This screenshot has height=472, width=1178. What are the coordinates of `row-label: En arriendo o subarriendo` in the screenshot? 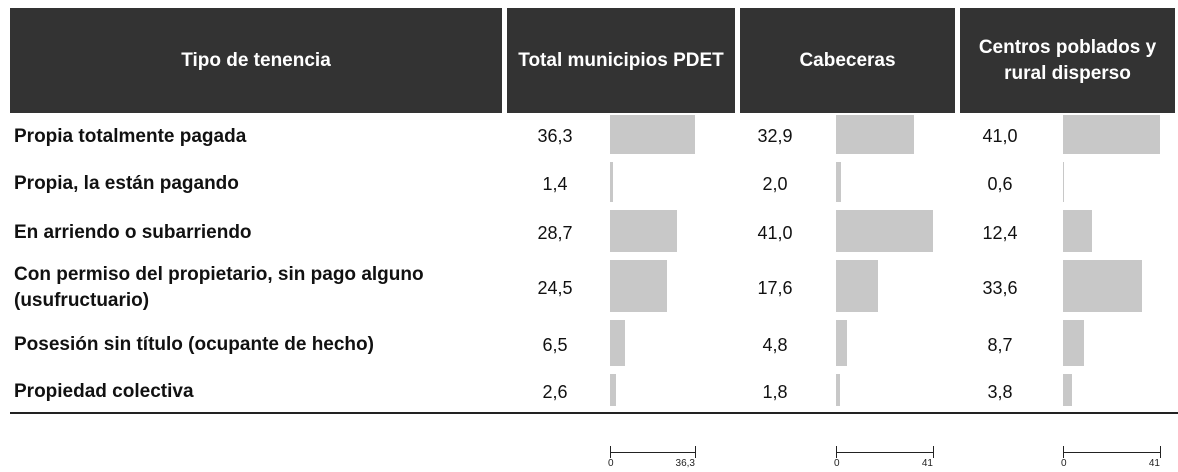 It's located at (133, 232).